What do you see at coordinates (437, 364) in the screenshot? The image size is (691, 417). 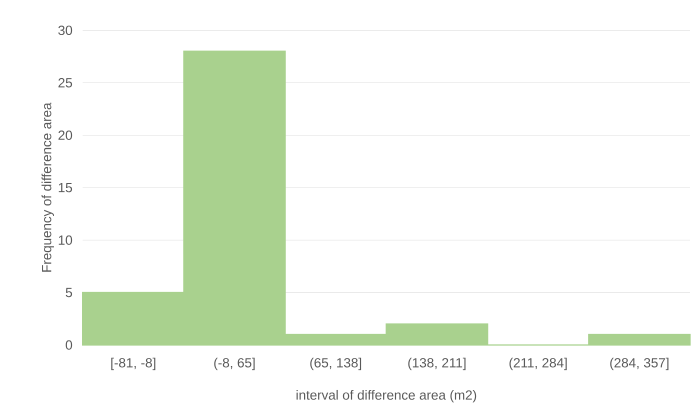 I see `x-tick-label: (138, 211]` at bounding box center [437, 364].